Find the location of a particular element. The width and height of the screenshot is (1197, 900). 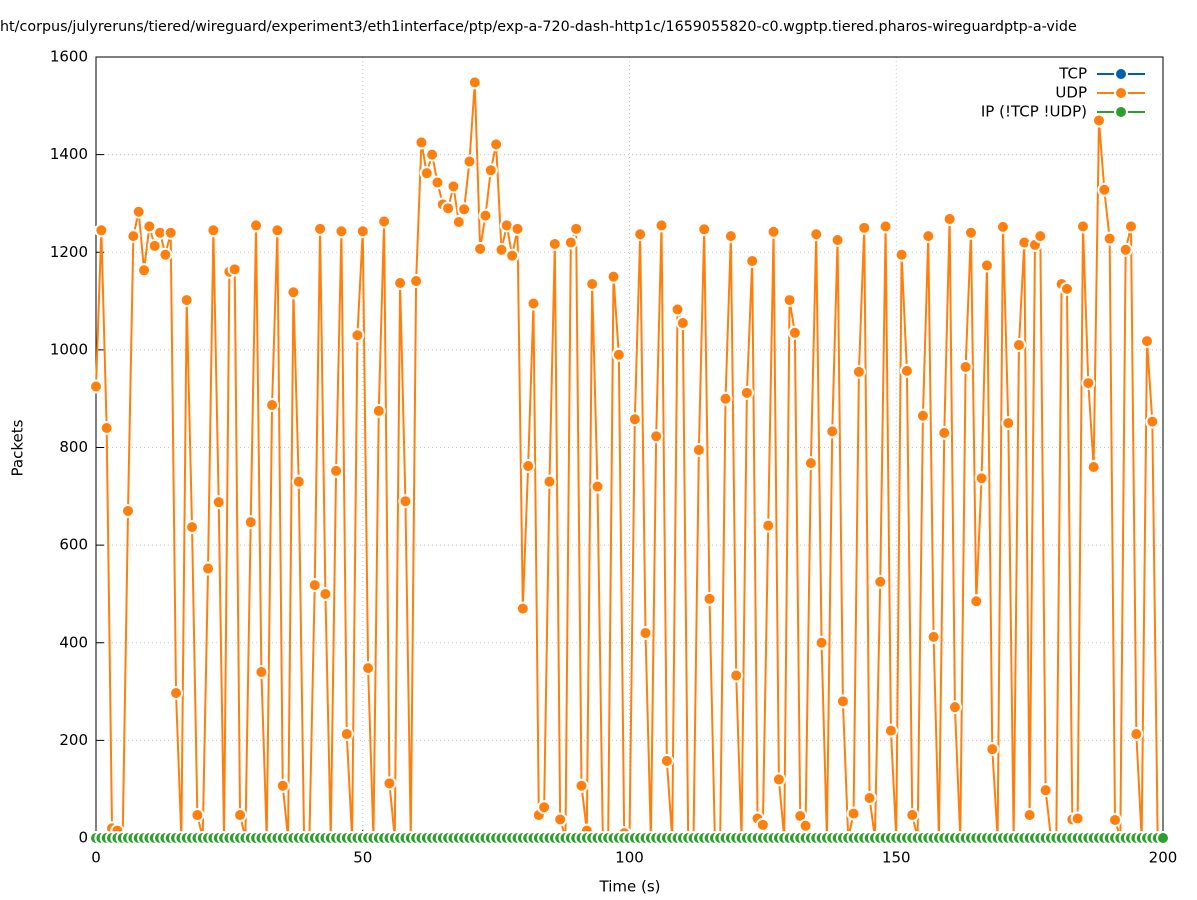

legend-label: TCP is located at coordinates (1072, 74).